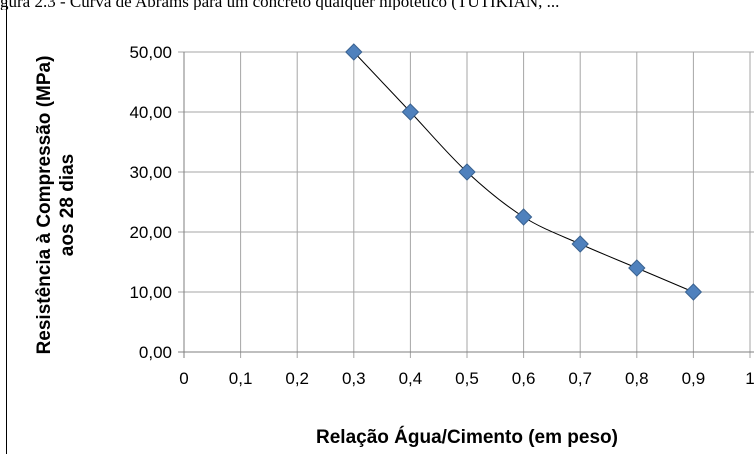 This screenshot has height=454, width=754. Describe the element at coordinates (411, 378) in the screenshot. I see `x-tick-label: 0,4` at that location.